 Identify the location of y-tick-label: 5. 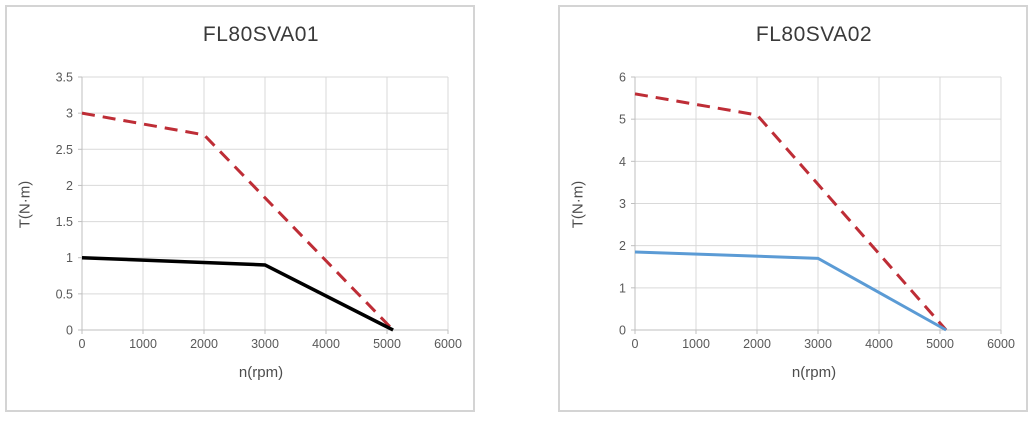
(622, 120).